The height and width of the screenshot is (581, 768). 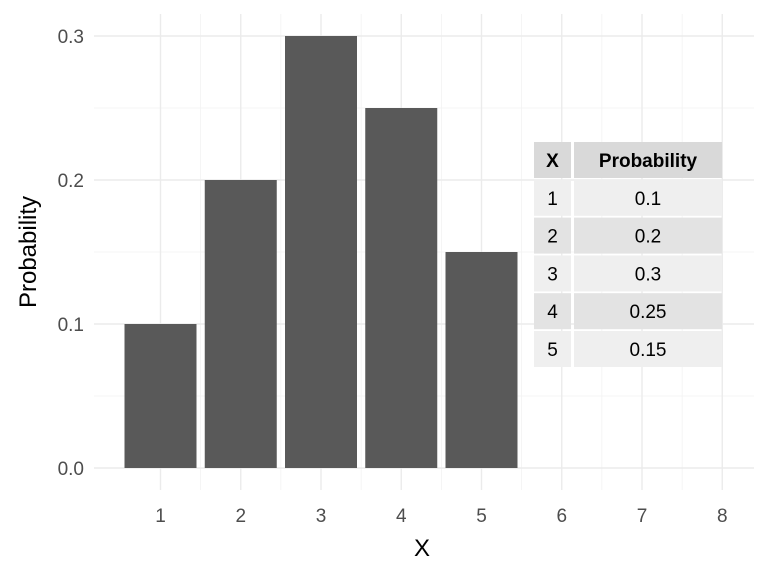 I want to click on x-tick-label: 6, so click(x=561, y=516).